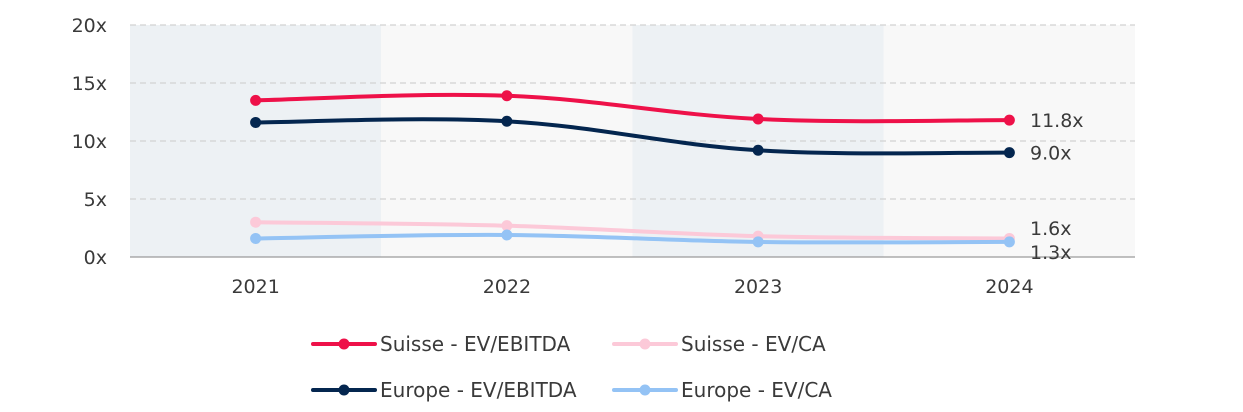  I want to click on end-label: 1.3x, so click(1050, 253).